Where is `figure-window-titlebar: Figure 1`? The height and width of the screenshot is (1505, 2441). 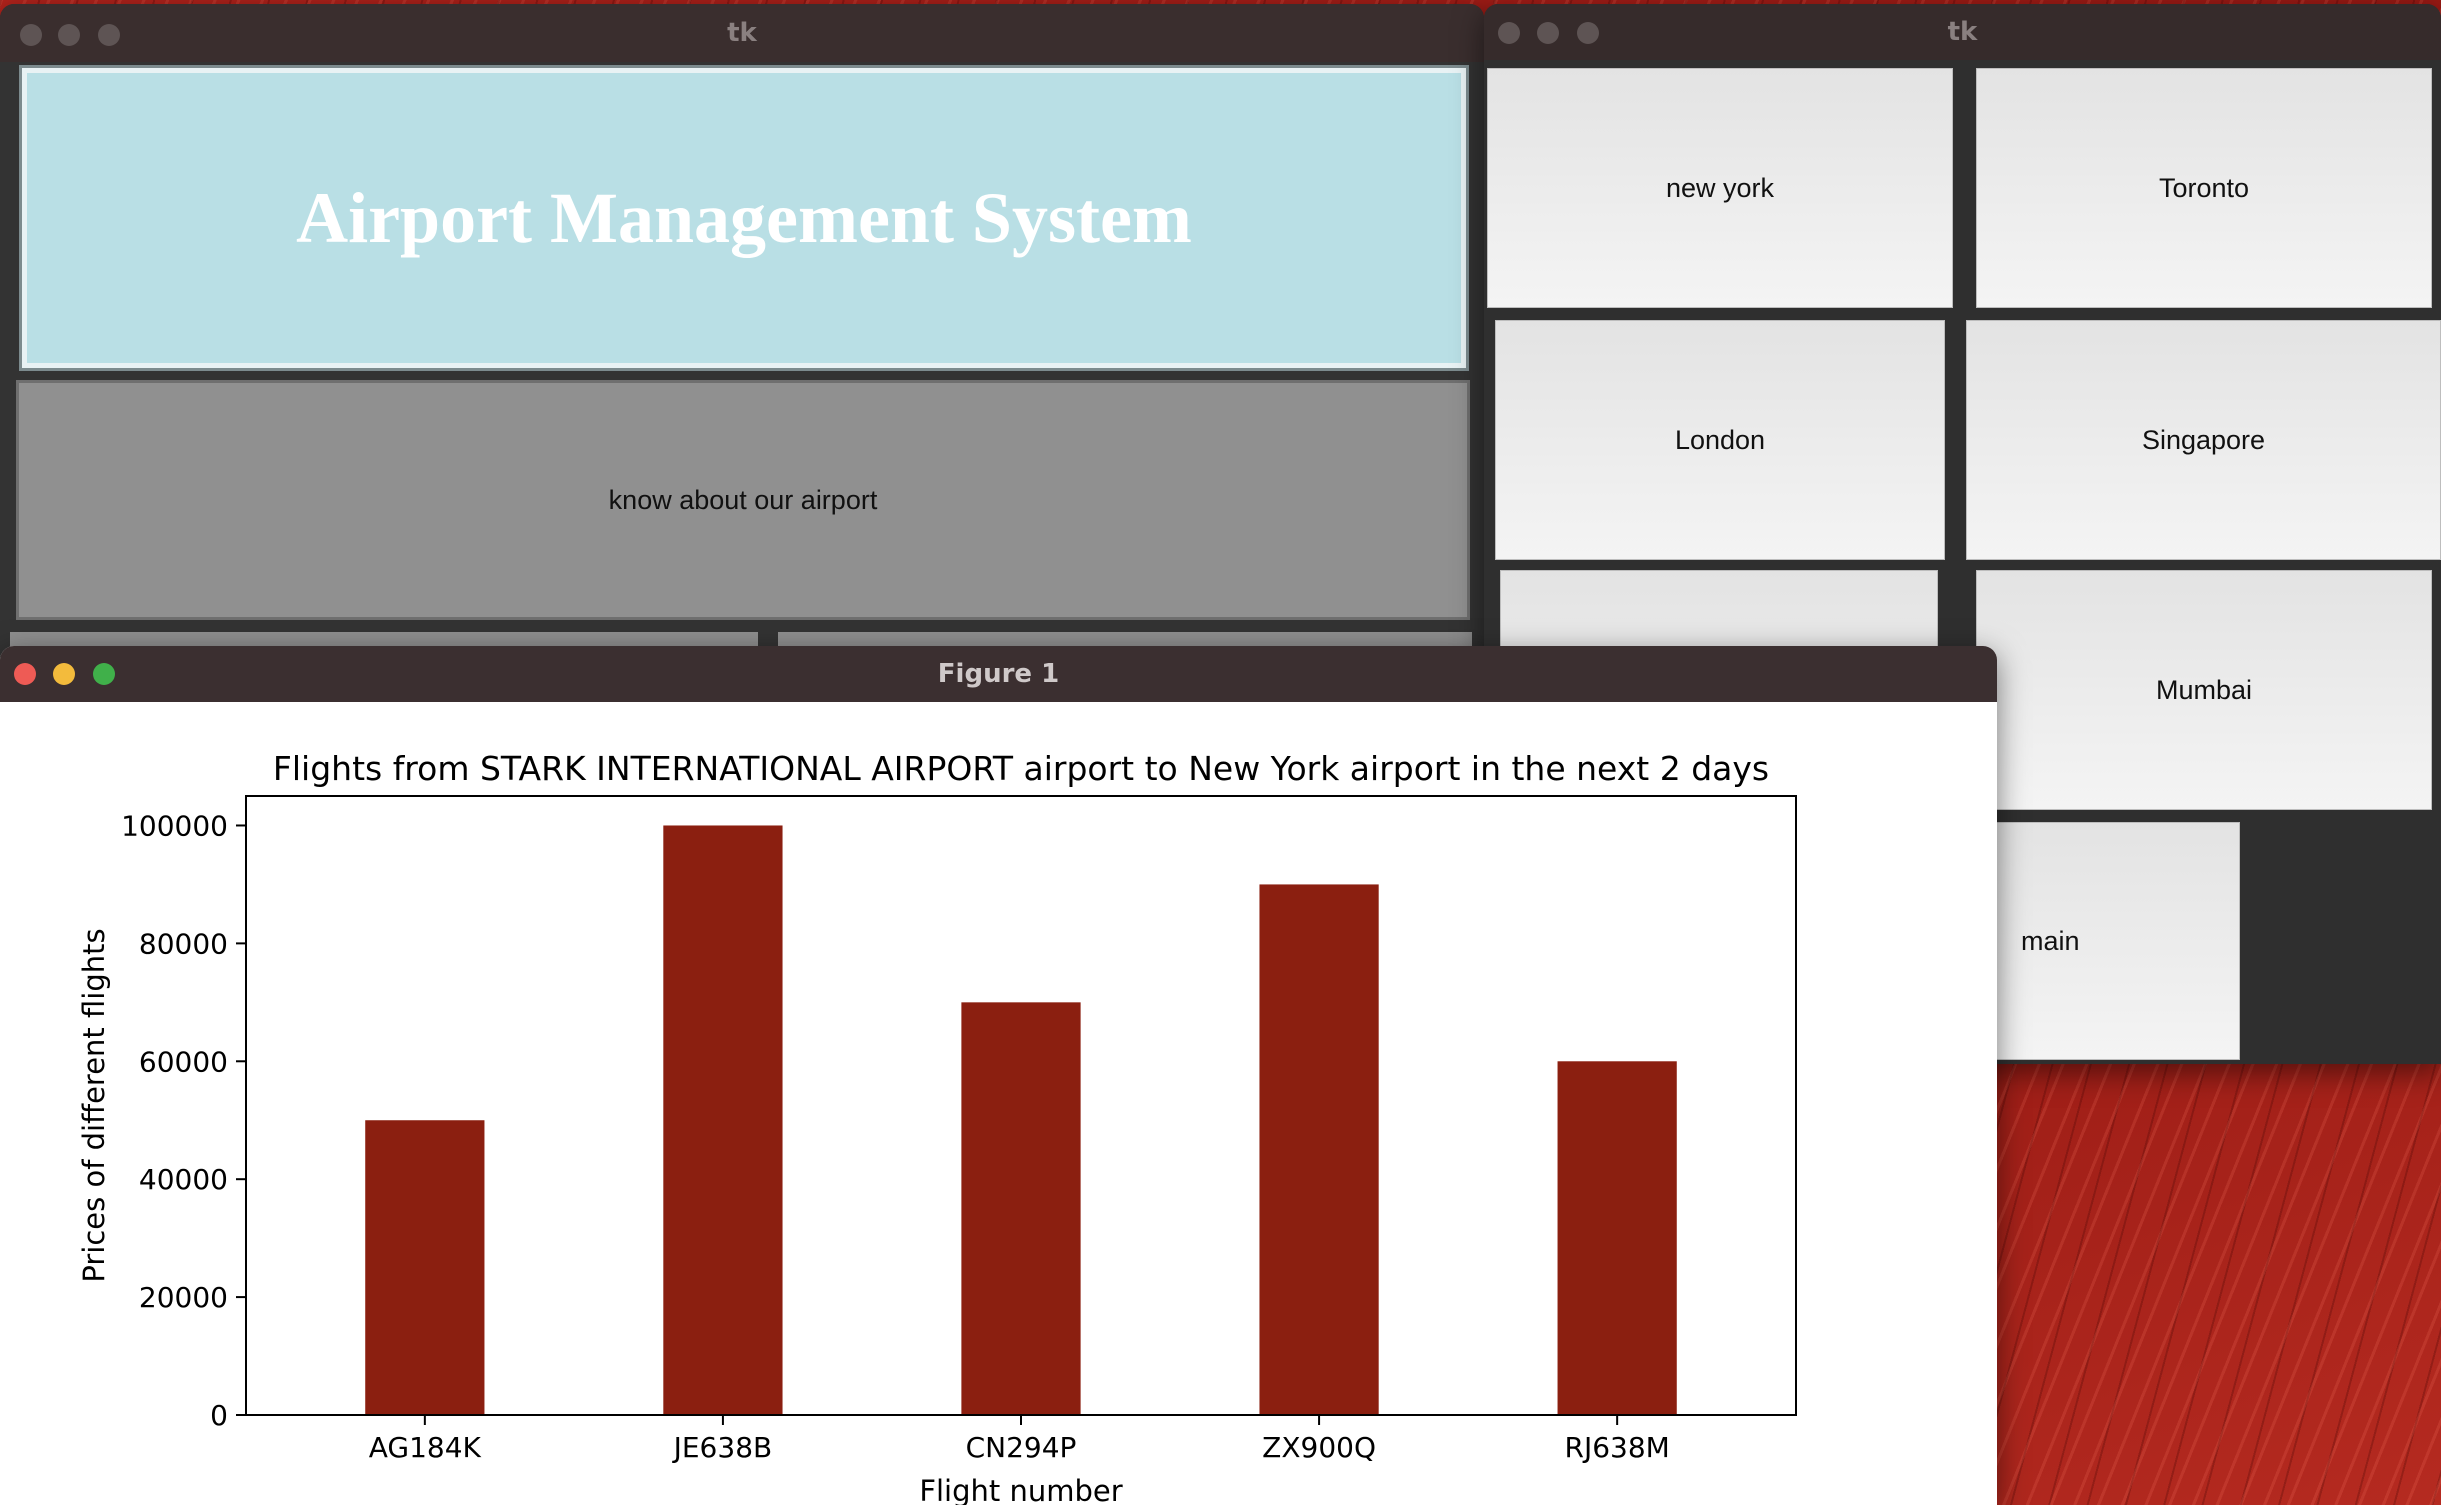 figure-window-titlebar: Figure 1 is located at coordinates (998, 674).